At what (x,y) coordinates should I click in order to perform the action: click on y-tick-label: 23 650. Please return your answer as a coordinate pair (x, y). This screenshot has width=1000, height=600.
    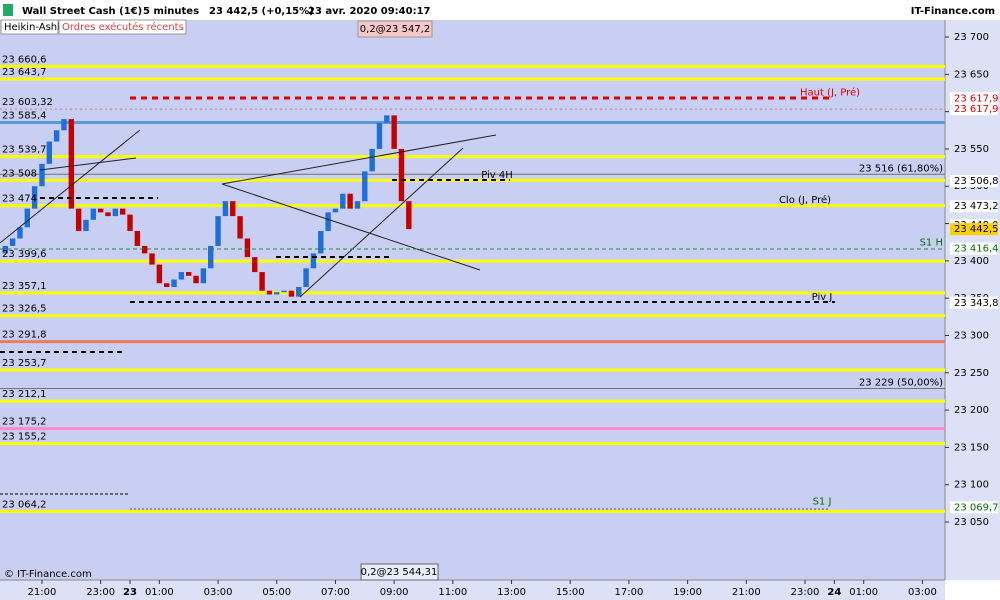
    Looking at the image, I should click on (971, 74).